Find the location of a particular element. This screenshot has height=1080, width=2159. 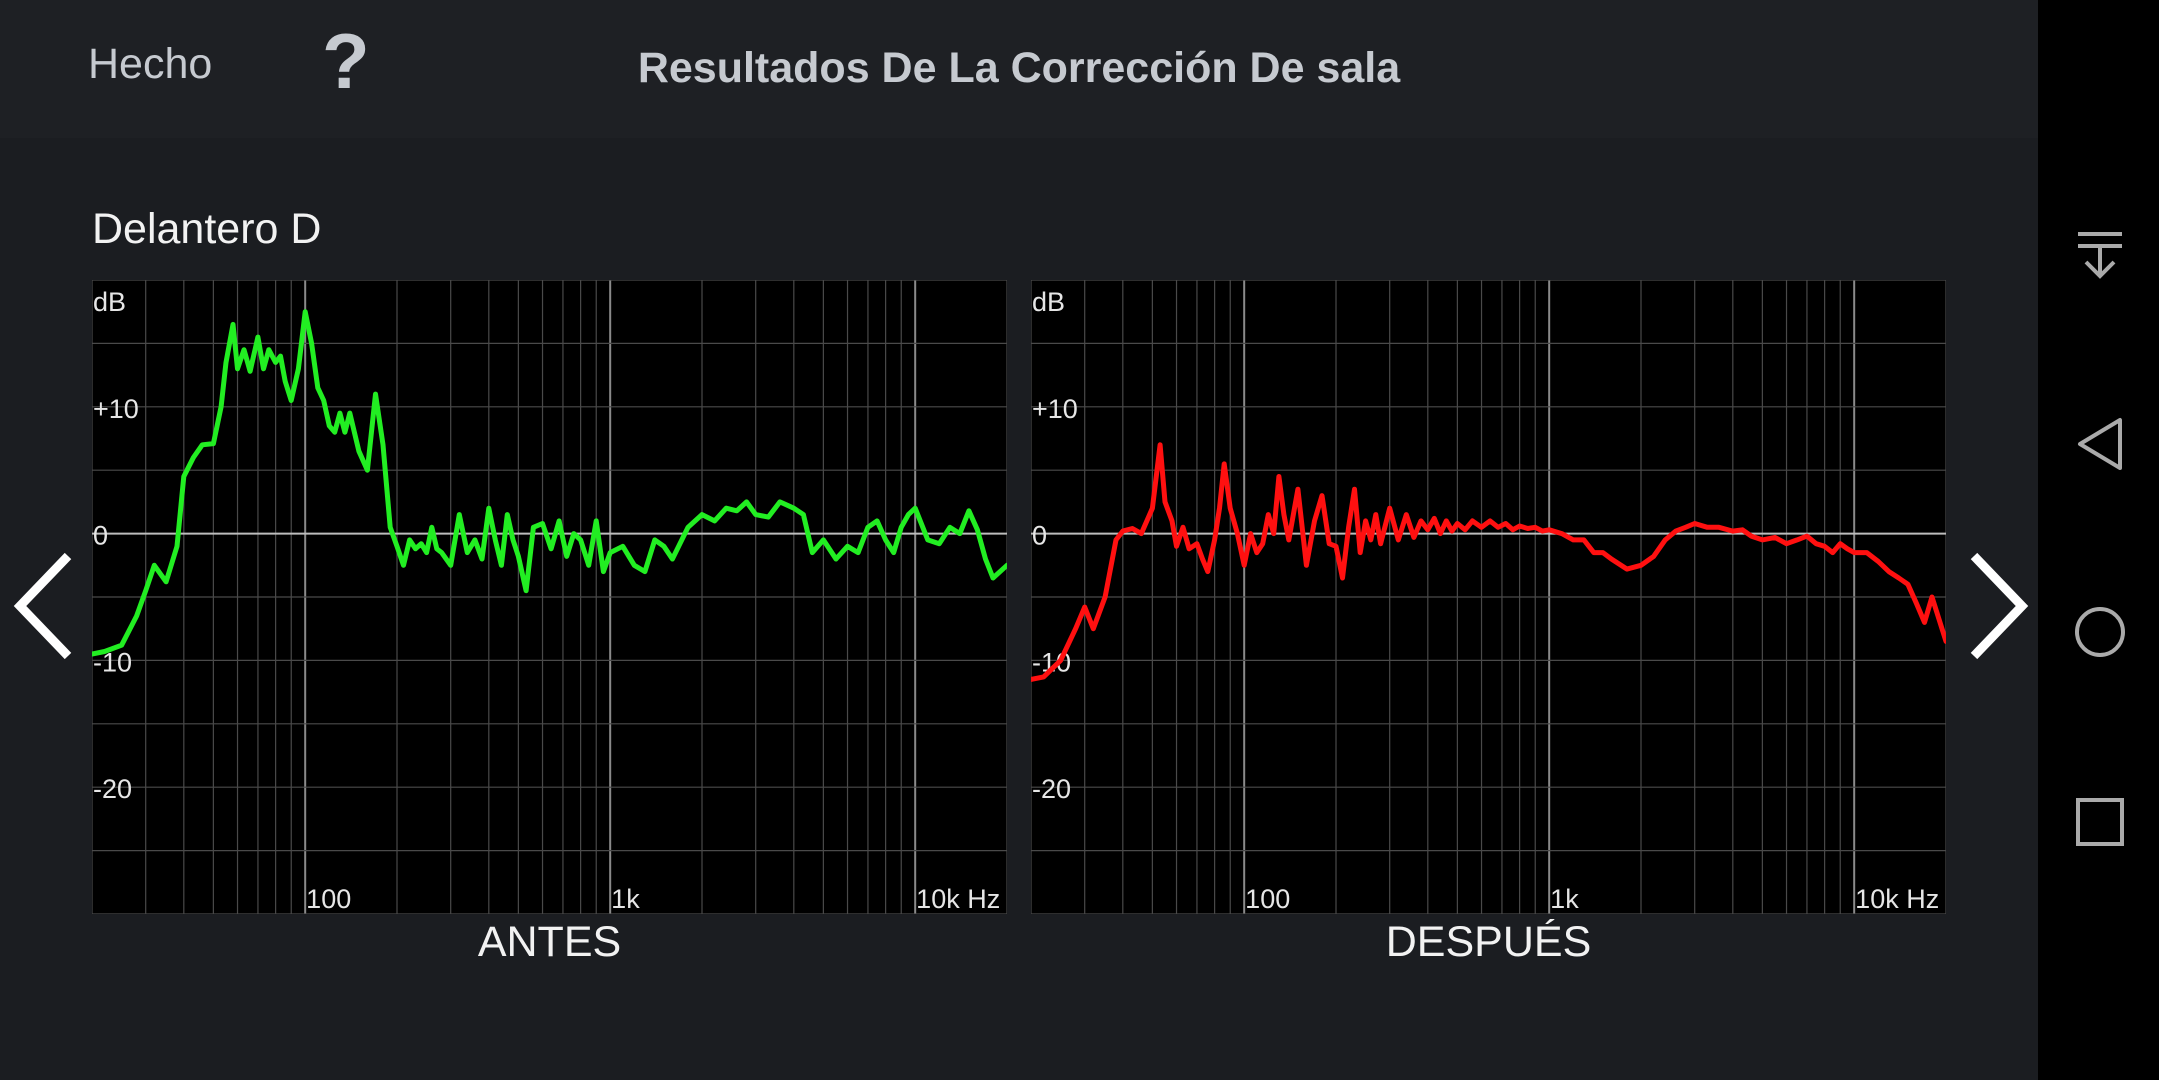

page-title: Resultados De La Corrección De sala is located at coordinates (1019, 68).